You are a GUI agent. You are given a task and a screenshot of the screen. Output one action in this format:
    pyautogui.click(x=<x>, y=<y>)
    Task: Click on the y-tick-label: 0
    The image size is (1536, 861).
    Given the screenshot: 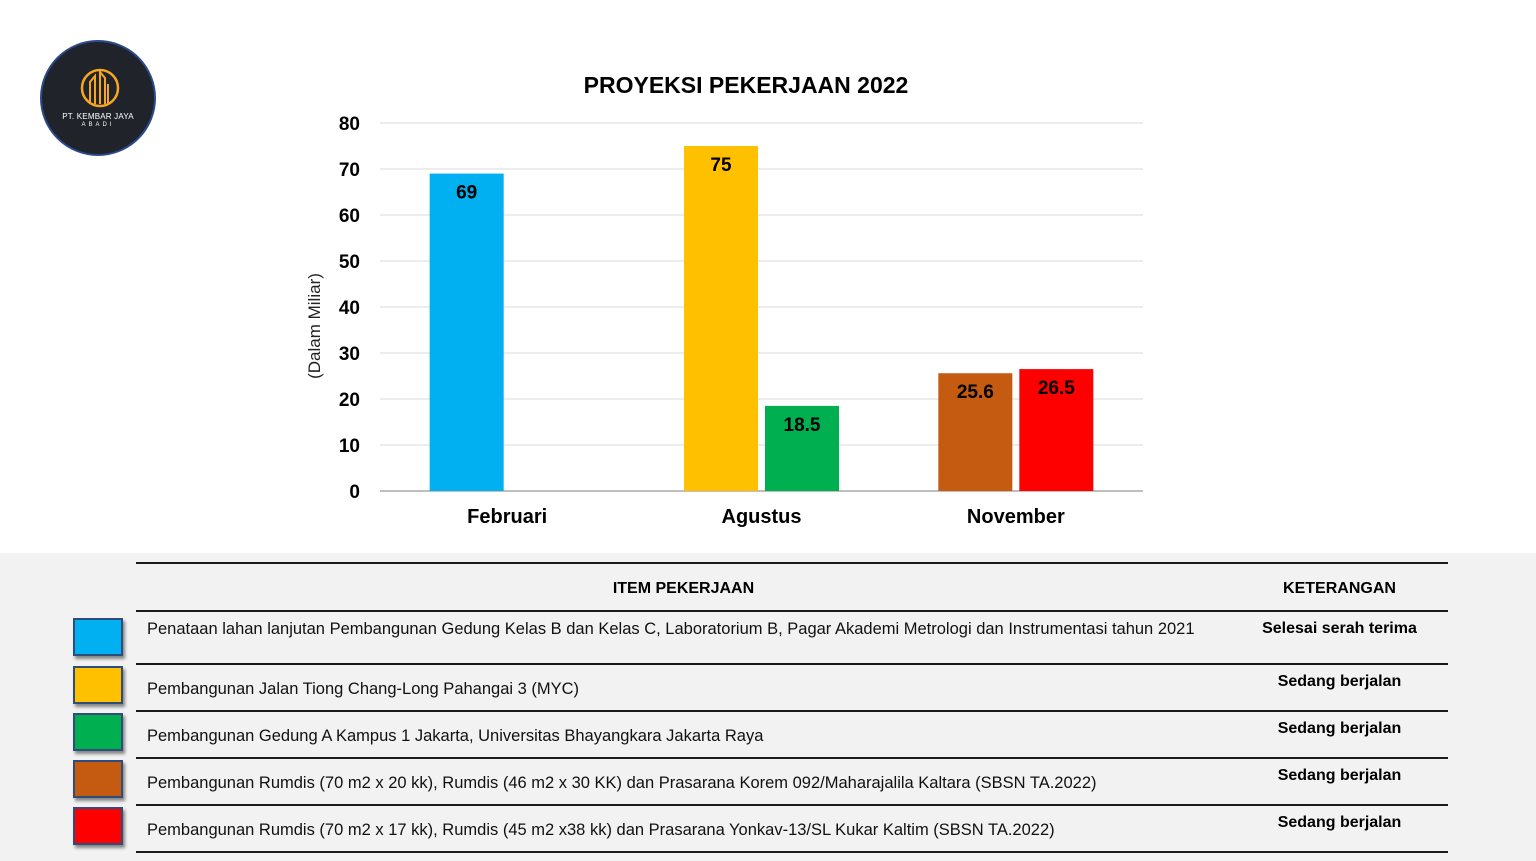 What is the action you would take?
    pyautogui.click(x=354, y=492)
    